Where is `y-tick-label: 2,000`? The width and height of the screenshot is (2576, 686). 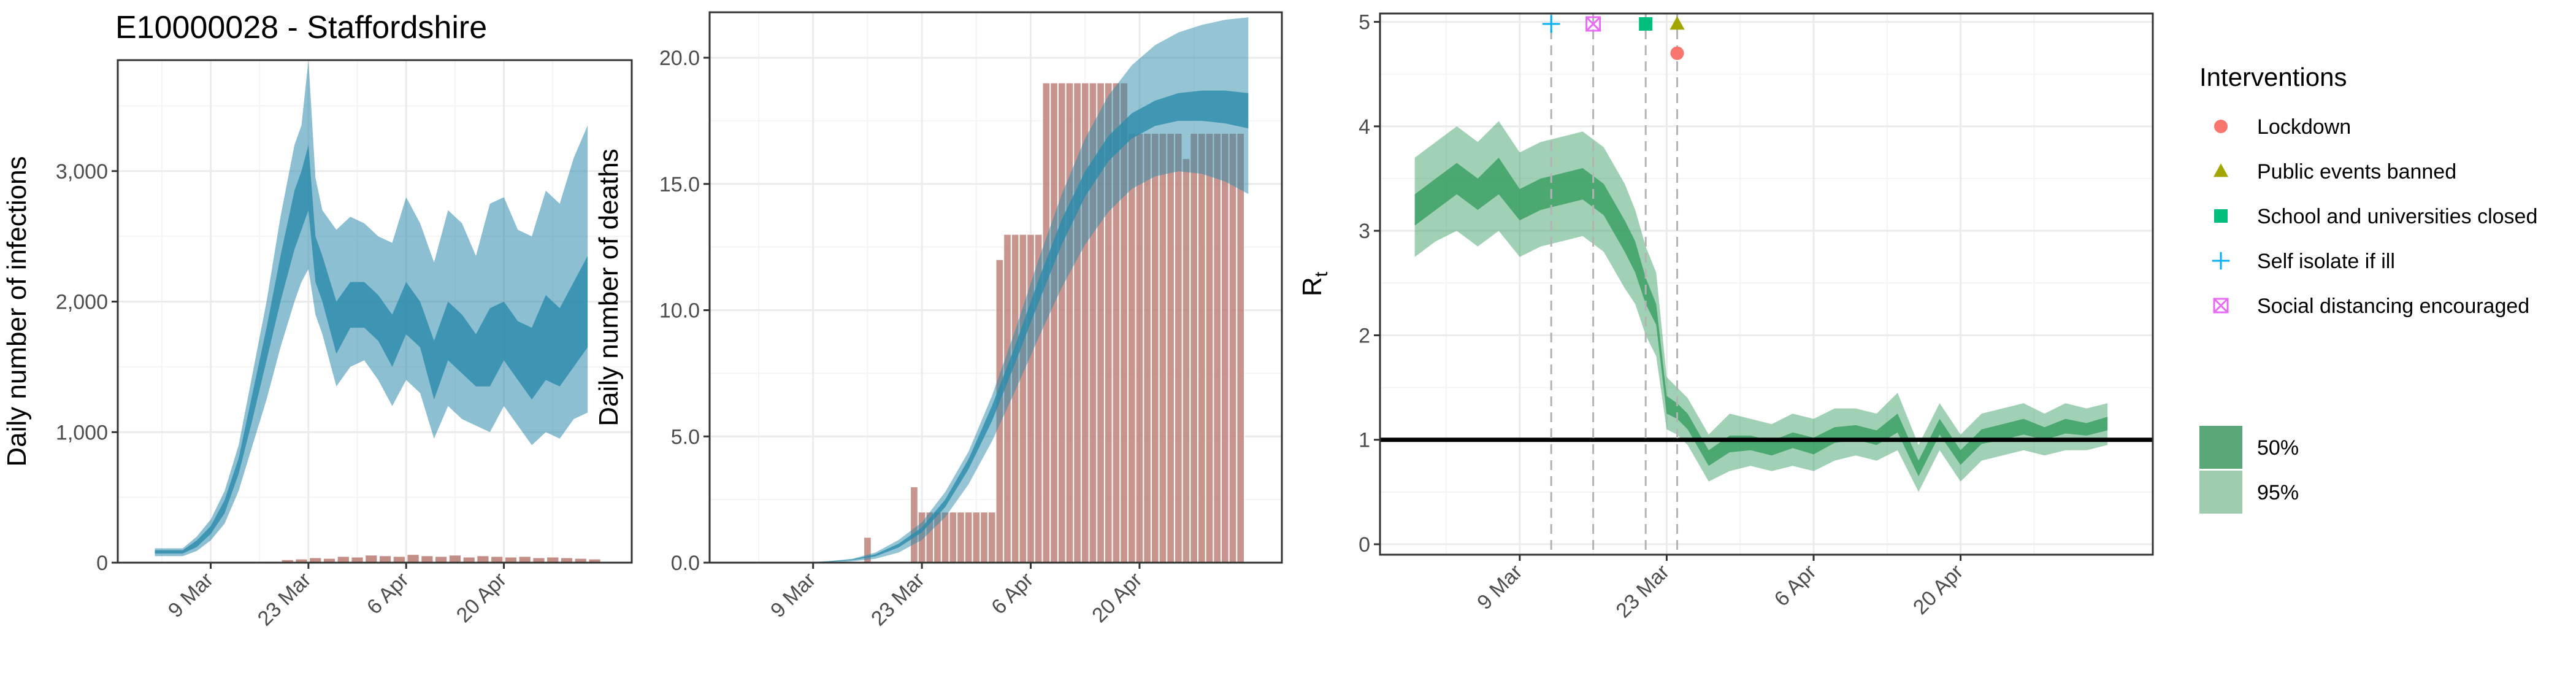
y-tick-label: 2,000 is located at coordinates (82, 302).